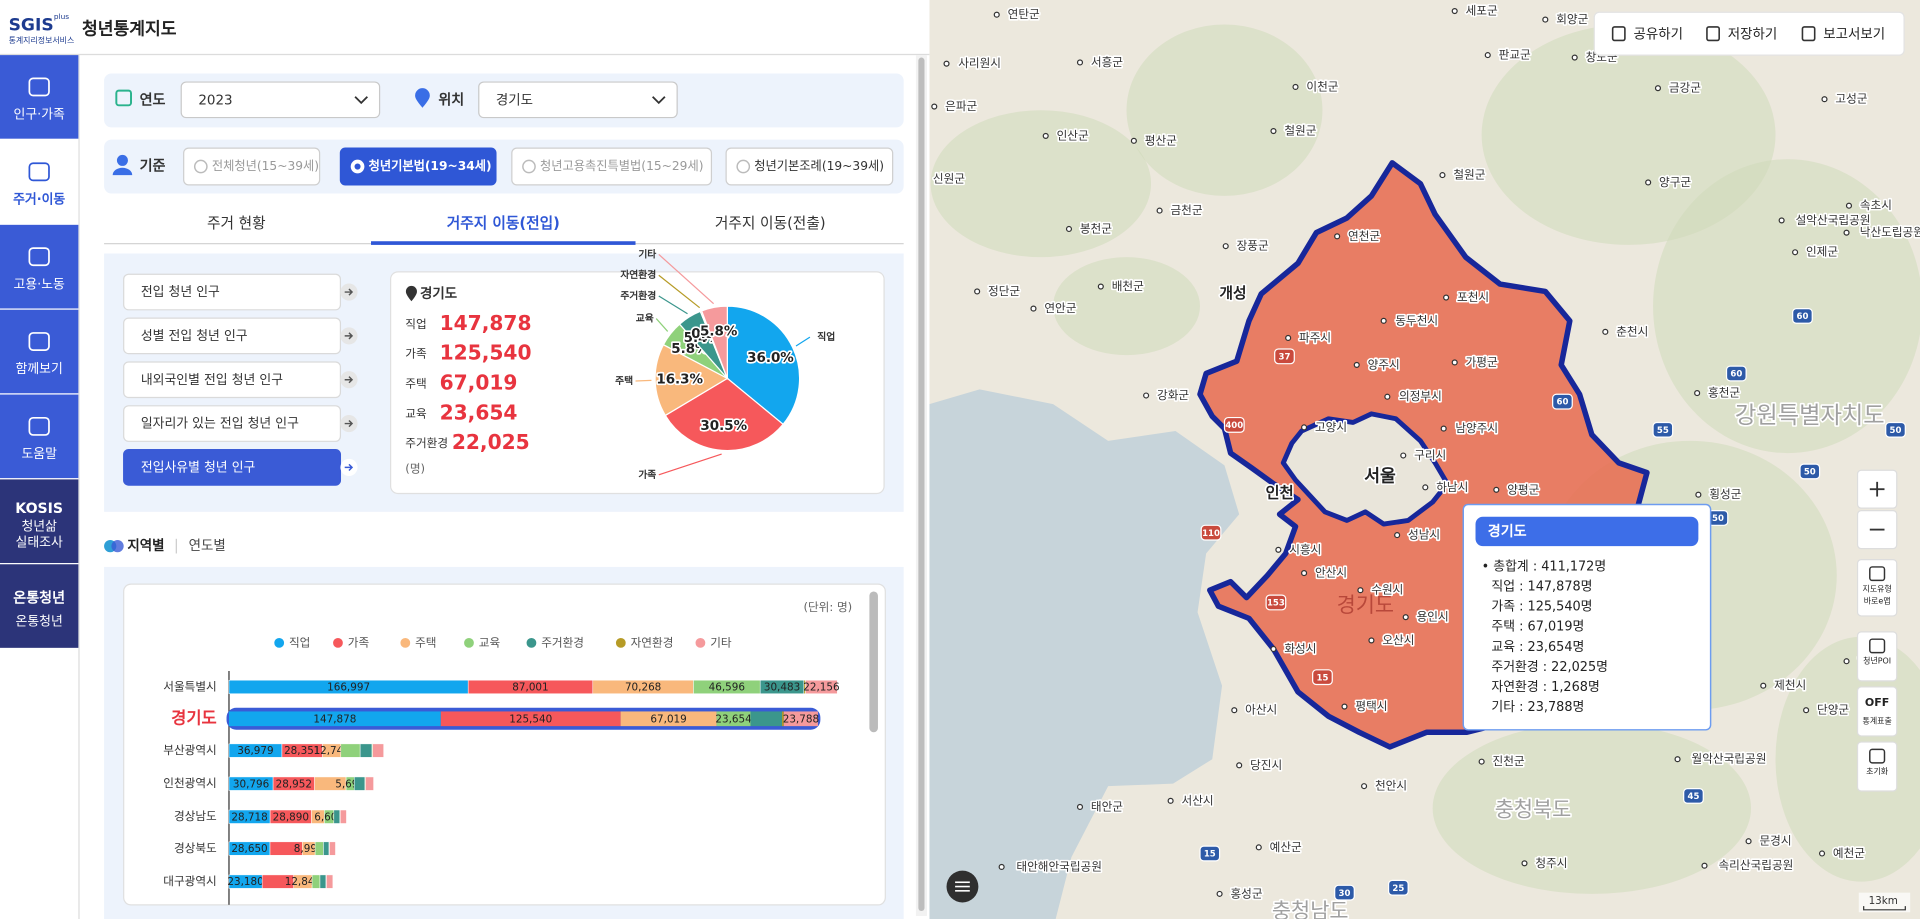 The width and height of the screenshot is (1920, 919). What do you see at coordinates (721, 642) in the screenshot?
I see `legend-label: 기타` at bounding box center [721, 642].